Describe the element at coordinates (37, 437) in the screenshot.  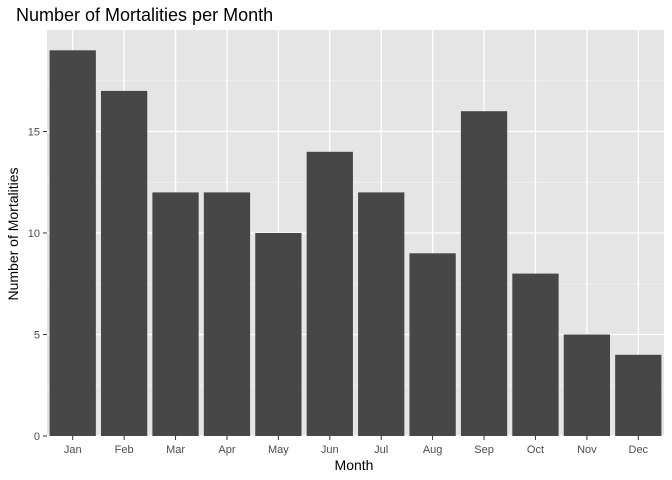
I see `y-tick-label: 0` at that location.